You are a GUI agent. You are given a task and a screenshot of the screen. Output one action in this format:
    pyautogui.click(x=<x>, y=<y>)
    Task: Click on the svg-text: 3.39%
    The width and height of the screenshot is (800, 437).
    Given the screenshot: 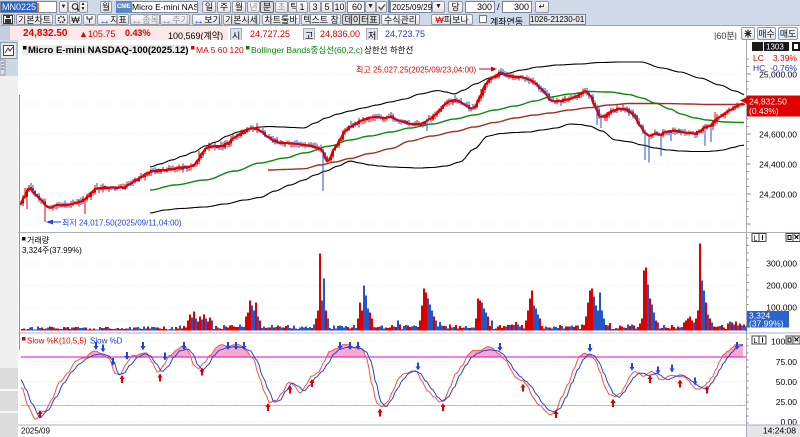 What is the action you would take?
    pyautogui.click(x=785, y=58)
    